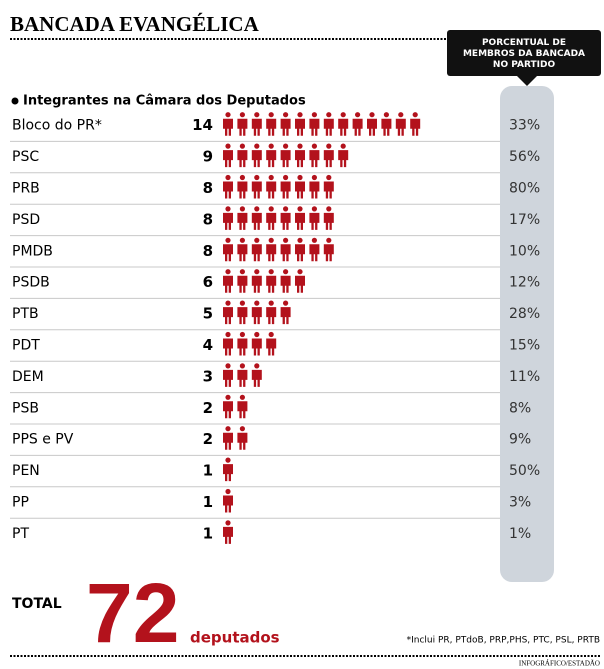 This screenshot has width=604, height=669. Describe the element at coordinates (559, 664) in the screenshot. I see `credit: INFOGRÁFICO/ESTADÃO` at that location.